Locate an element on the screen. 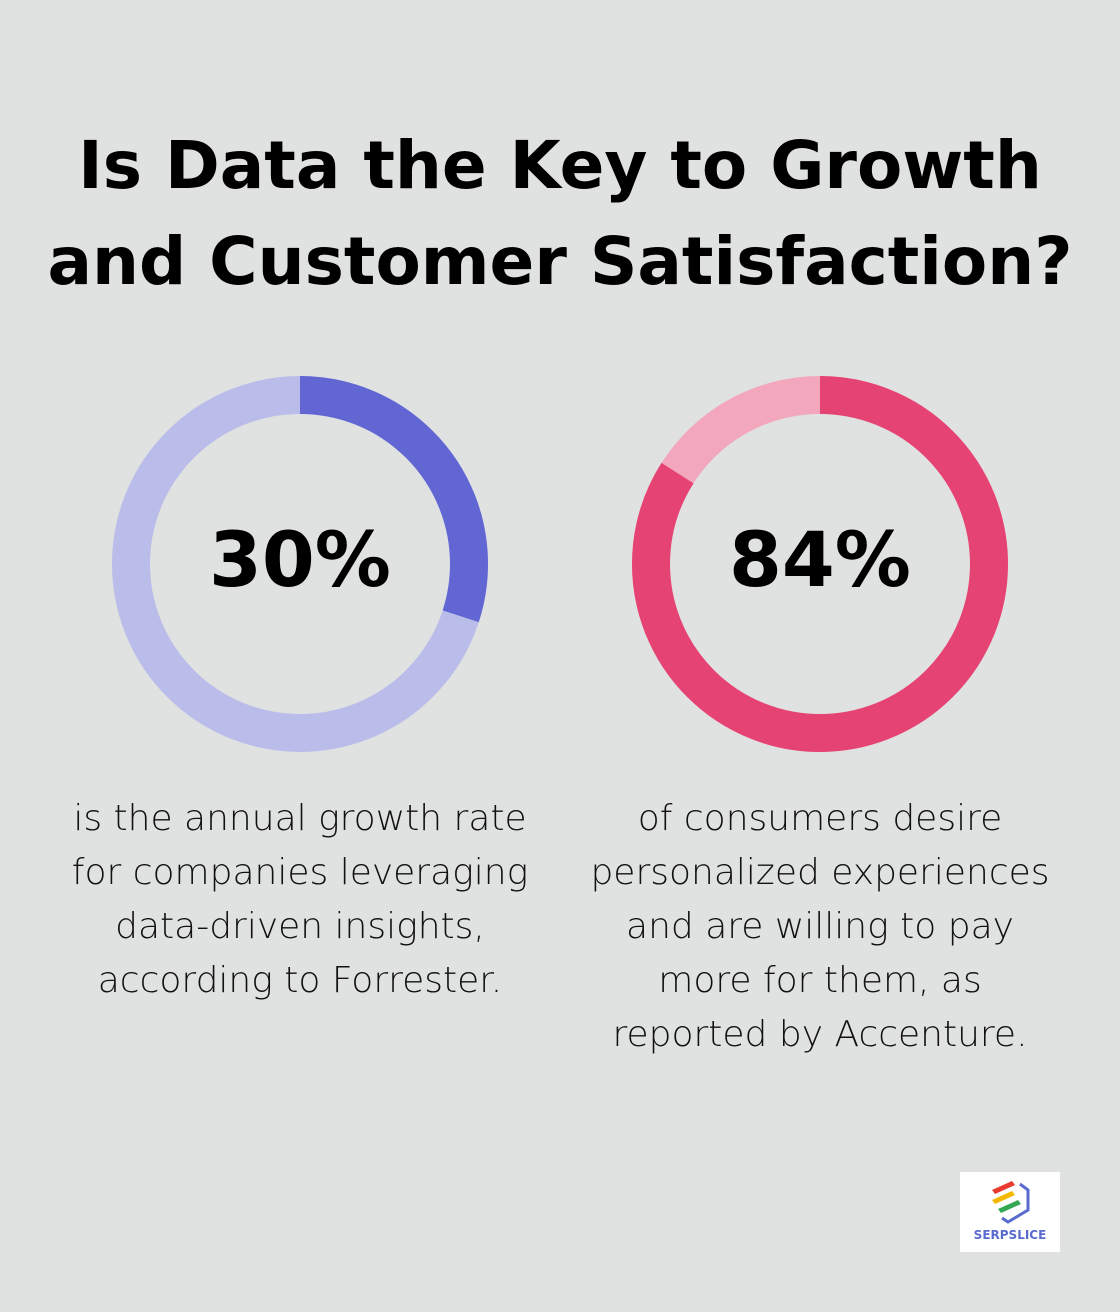  donut-value-label: 30% is located at coordinates (300, 559).